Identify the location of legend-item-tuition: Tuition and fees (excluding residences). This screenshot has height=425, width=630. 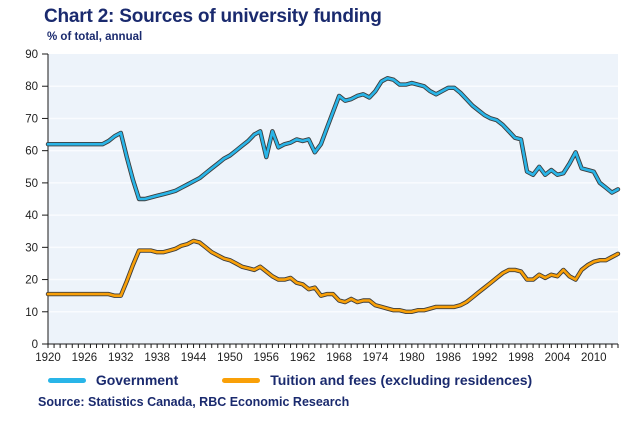
(377, 380).